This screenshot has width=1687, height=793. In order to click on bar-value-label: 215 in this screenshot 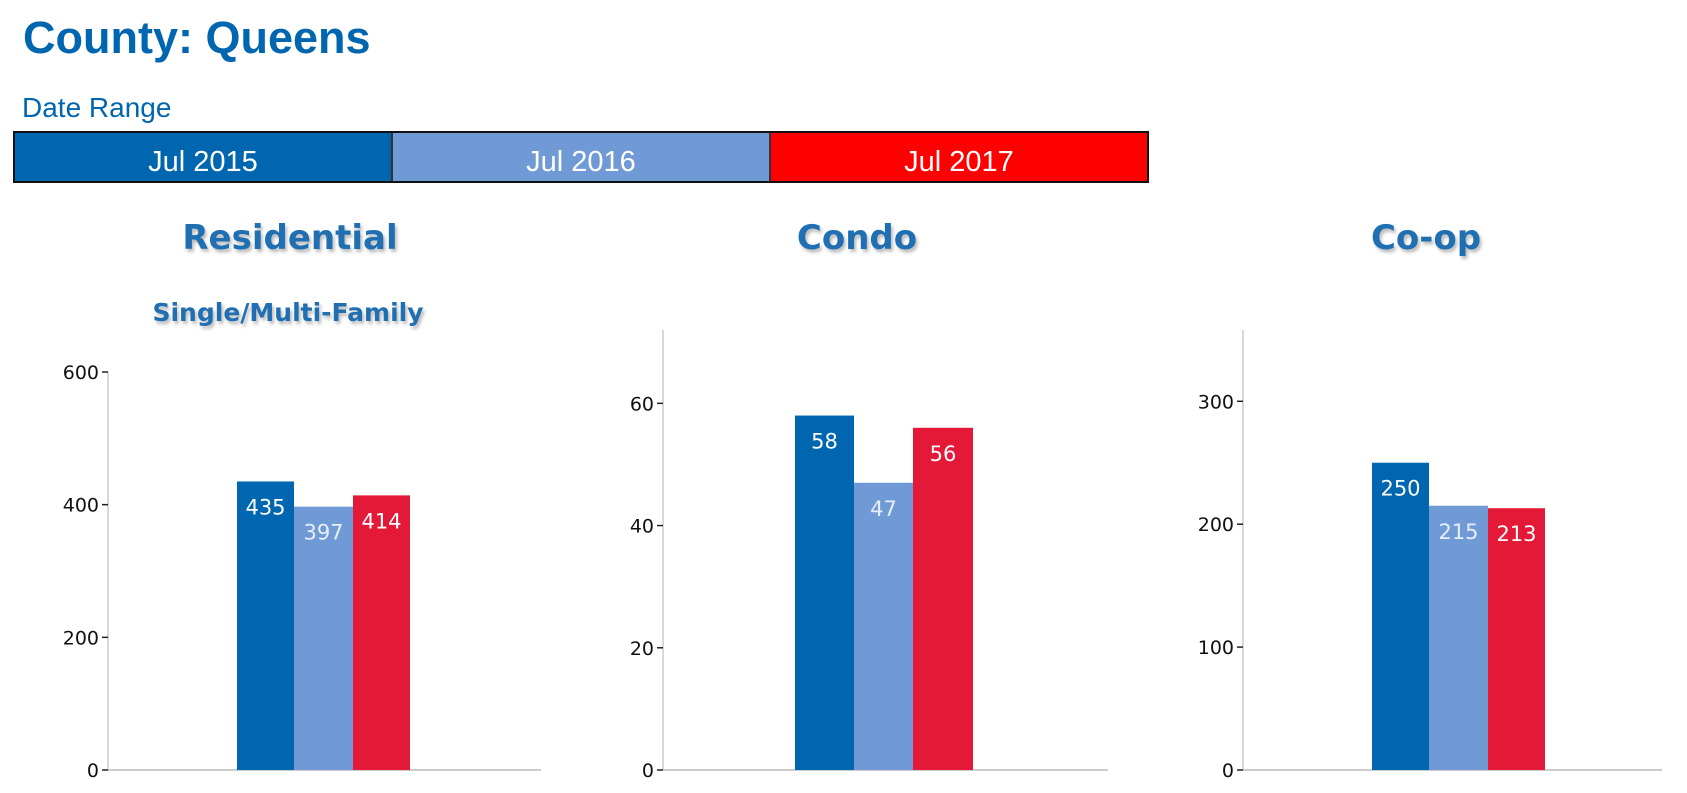, I will do `click(1458, 532)`.